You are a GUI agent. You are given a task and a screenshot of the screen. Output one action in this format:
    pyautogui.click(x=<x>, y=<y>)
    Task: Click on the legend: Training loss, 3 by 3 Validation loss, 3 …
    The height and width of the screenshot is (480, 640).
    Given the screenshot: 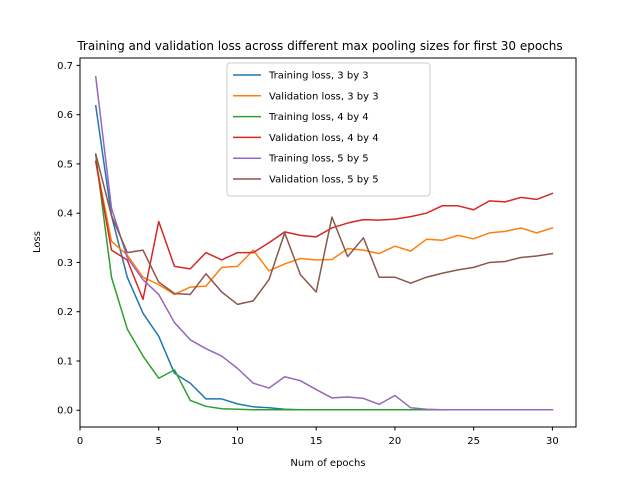 What is the action you would take?
    pyautogui.click(x=328, y=129)
    